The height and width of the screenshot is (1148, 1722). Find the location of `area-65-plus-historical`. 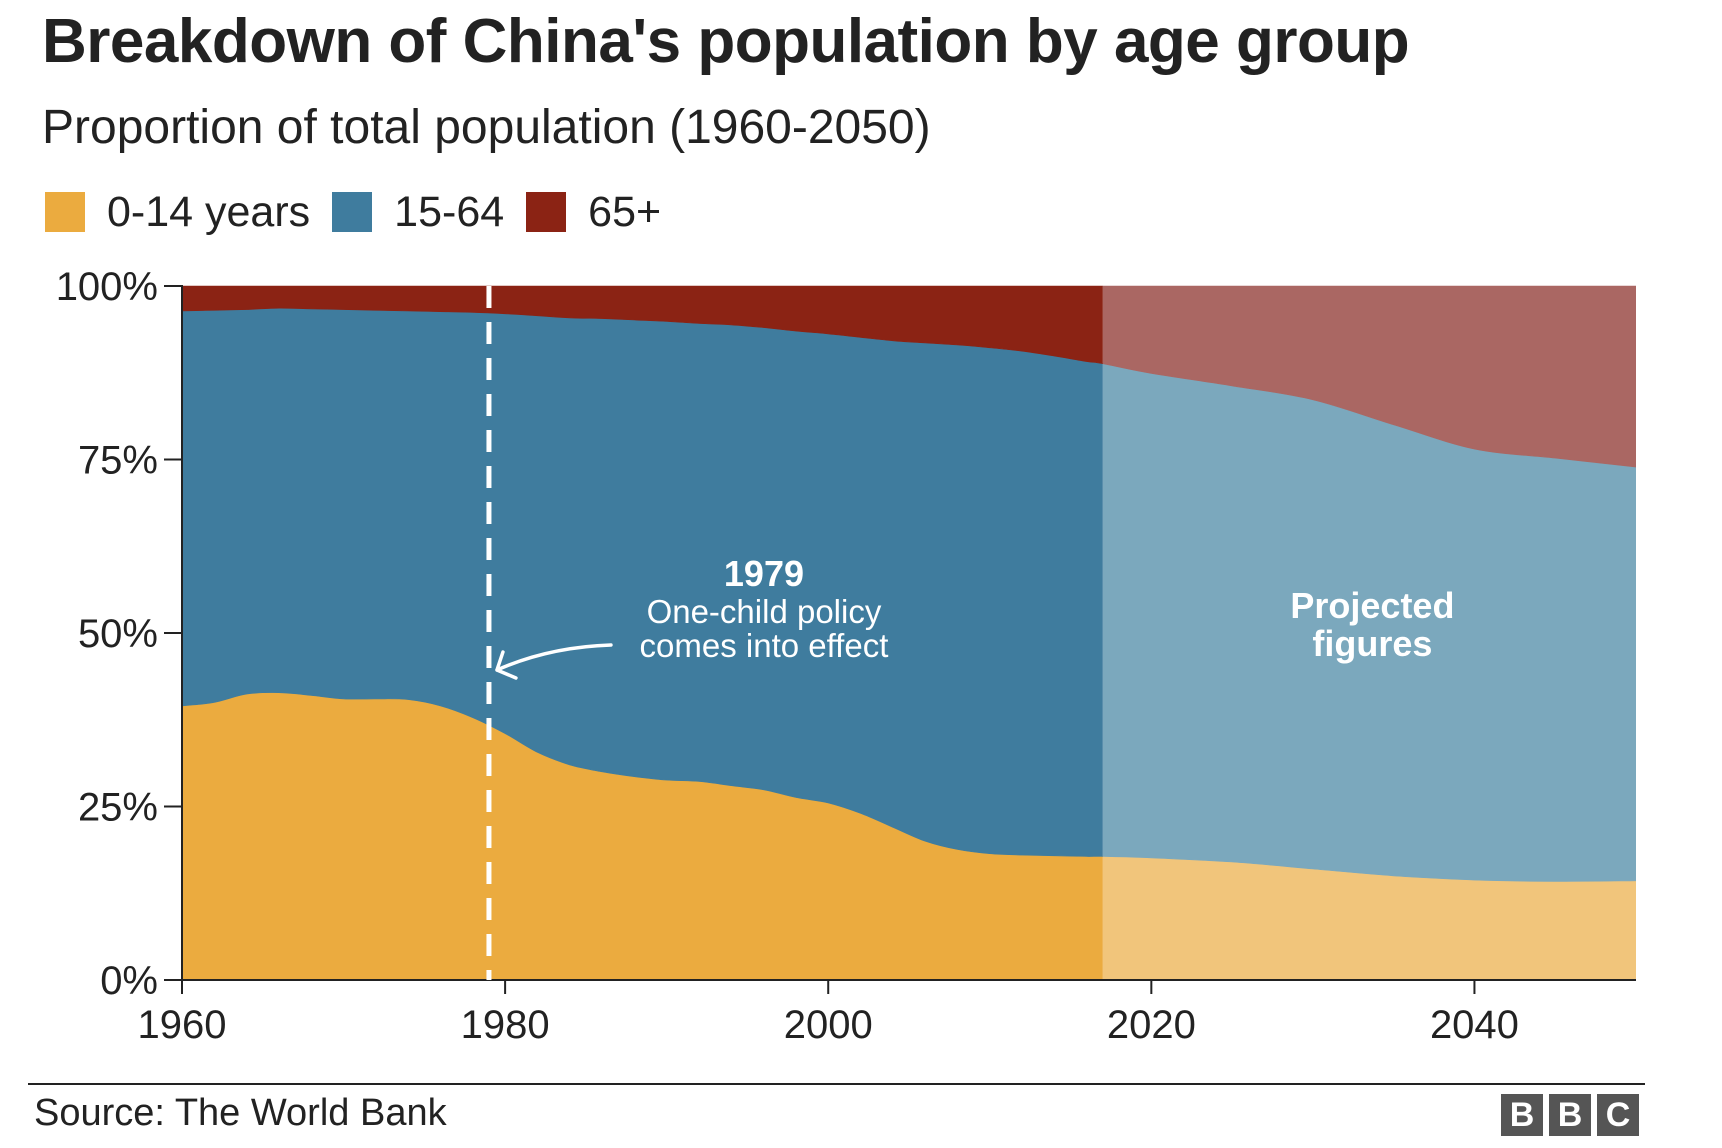

area-65-plus-historical is located at coordinates (642, 324).